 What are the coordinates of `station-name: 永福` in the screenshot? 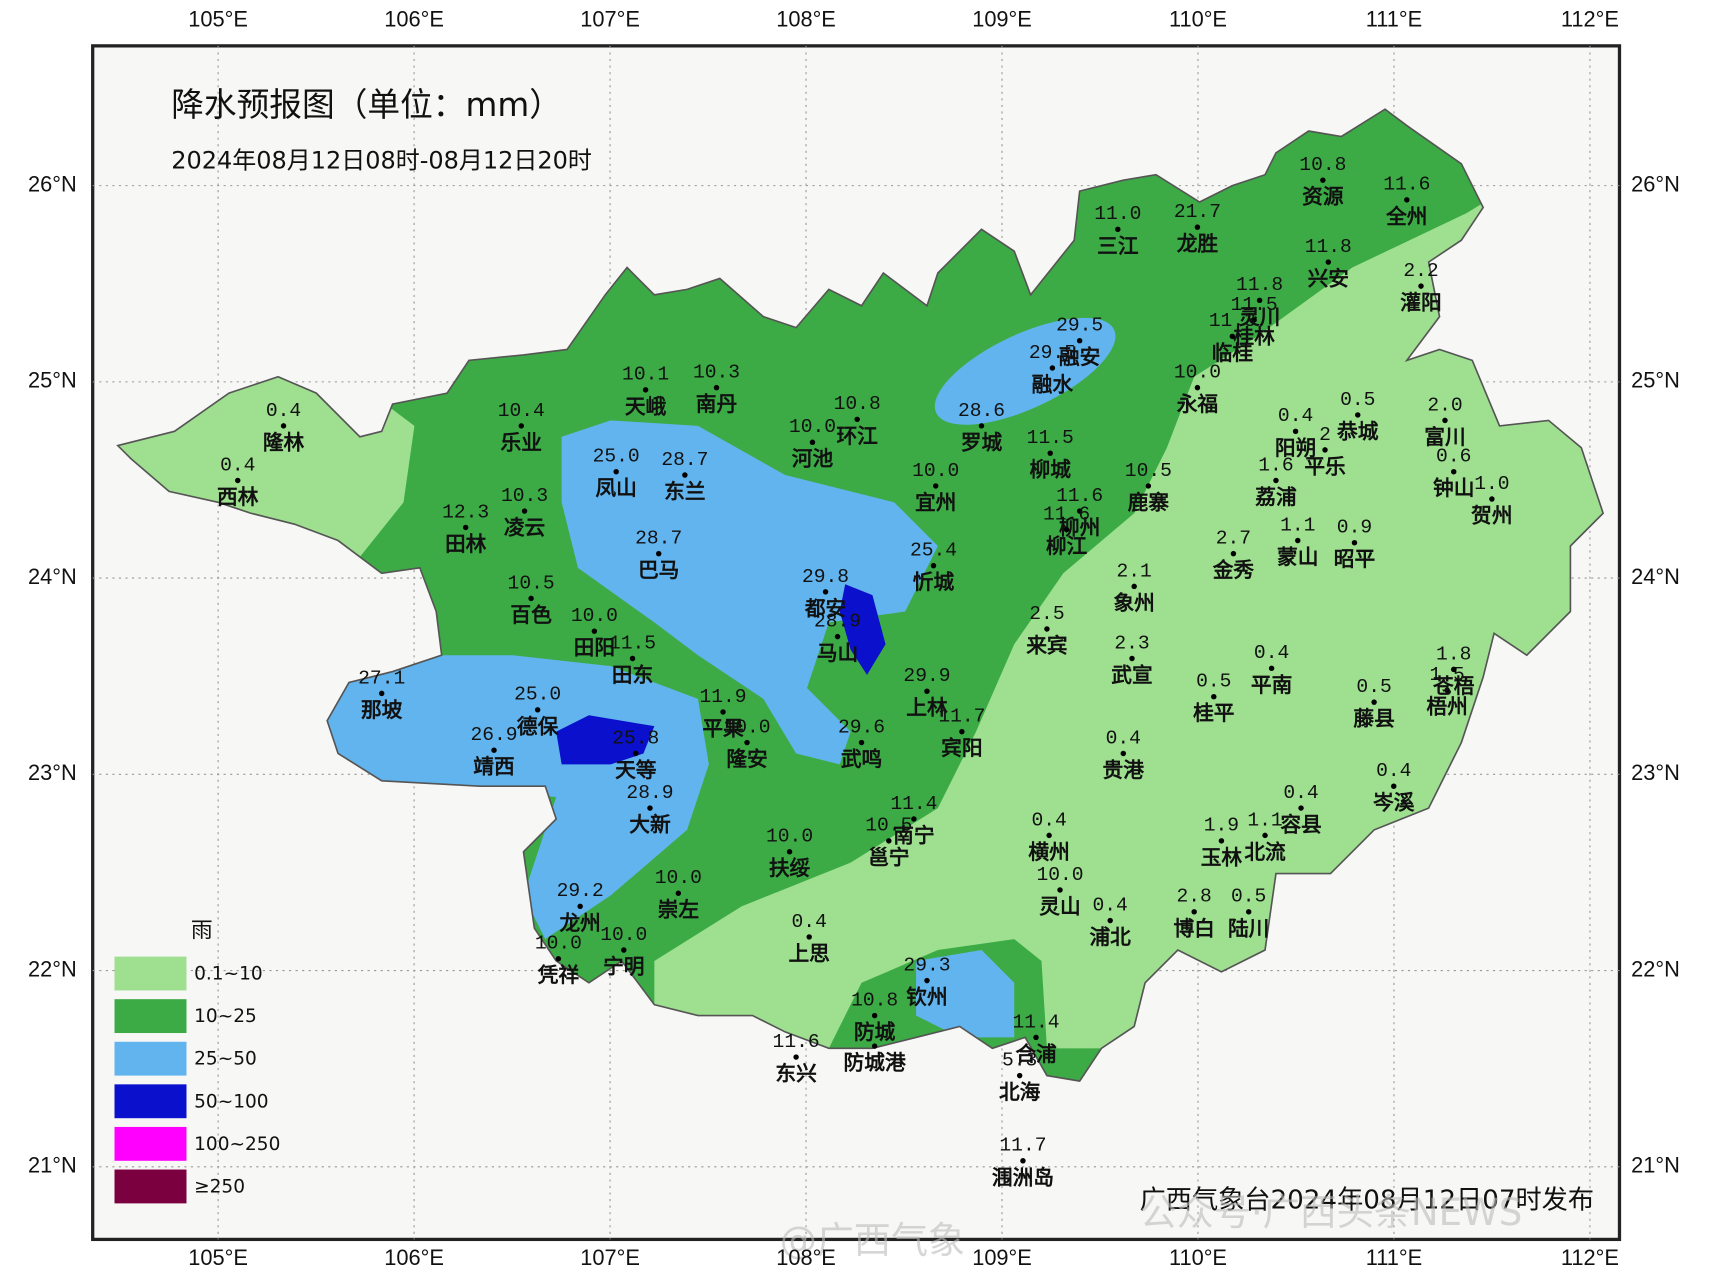 It's located at (1197, 404).